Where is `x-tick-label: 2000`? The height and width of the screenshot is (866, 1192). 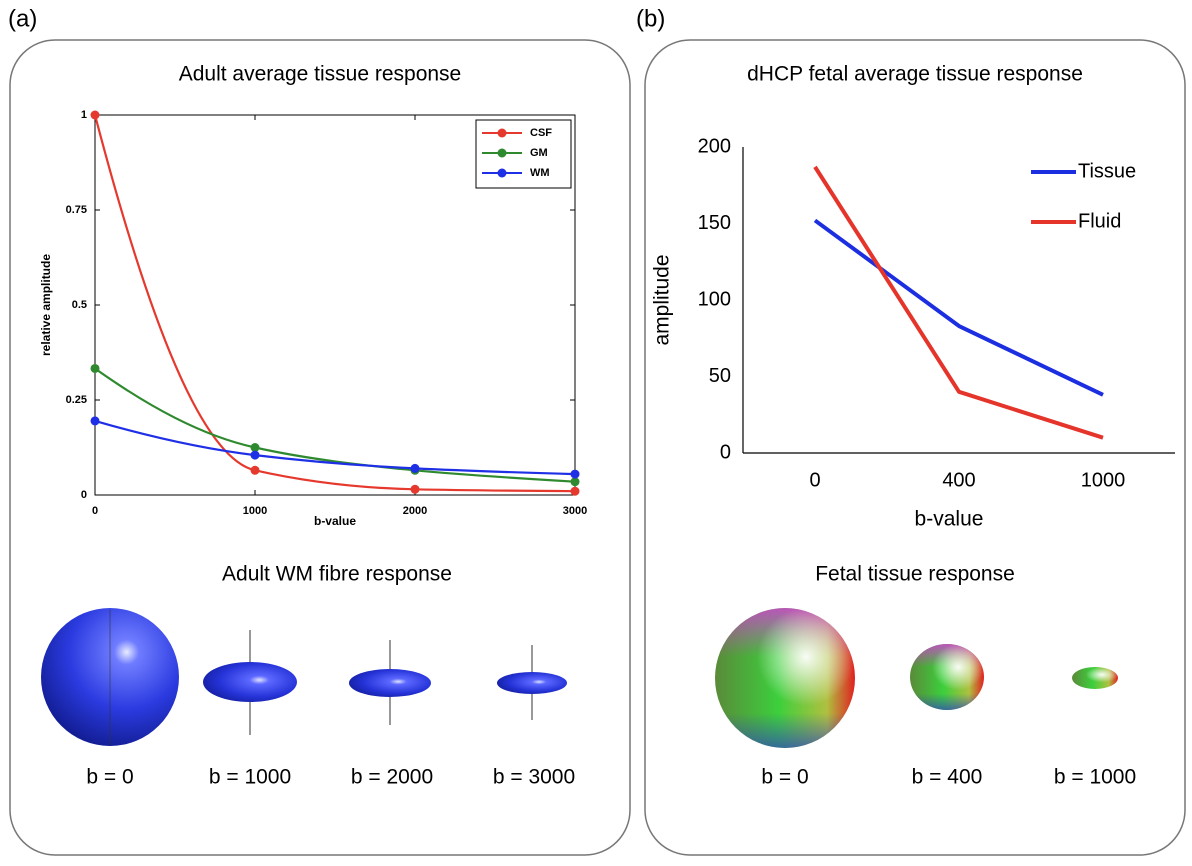
x-tick-label: 2000 is located at coordinates (415, 511).